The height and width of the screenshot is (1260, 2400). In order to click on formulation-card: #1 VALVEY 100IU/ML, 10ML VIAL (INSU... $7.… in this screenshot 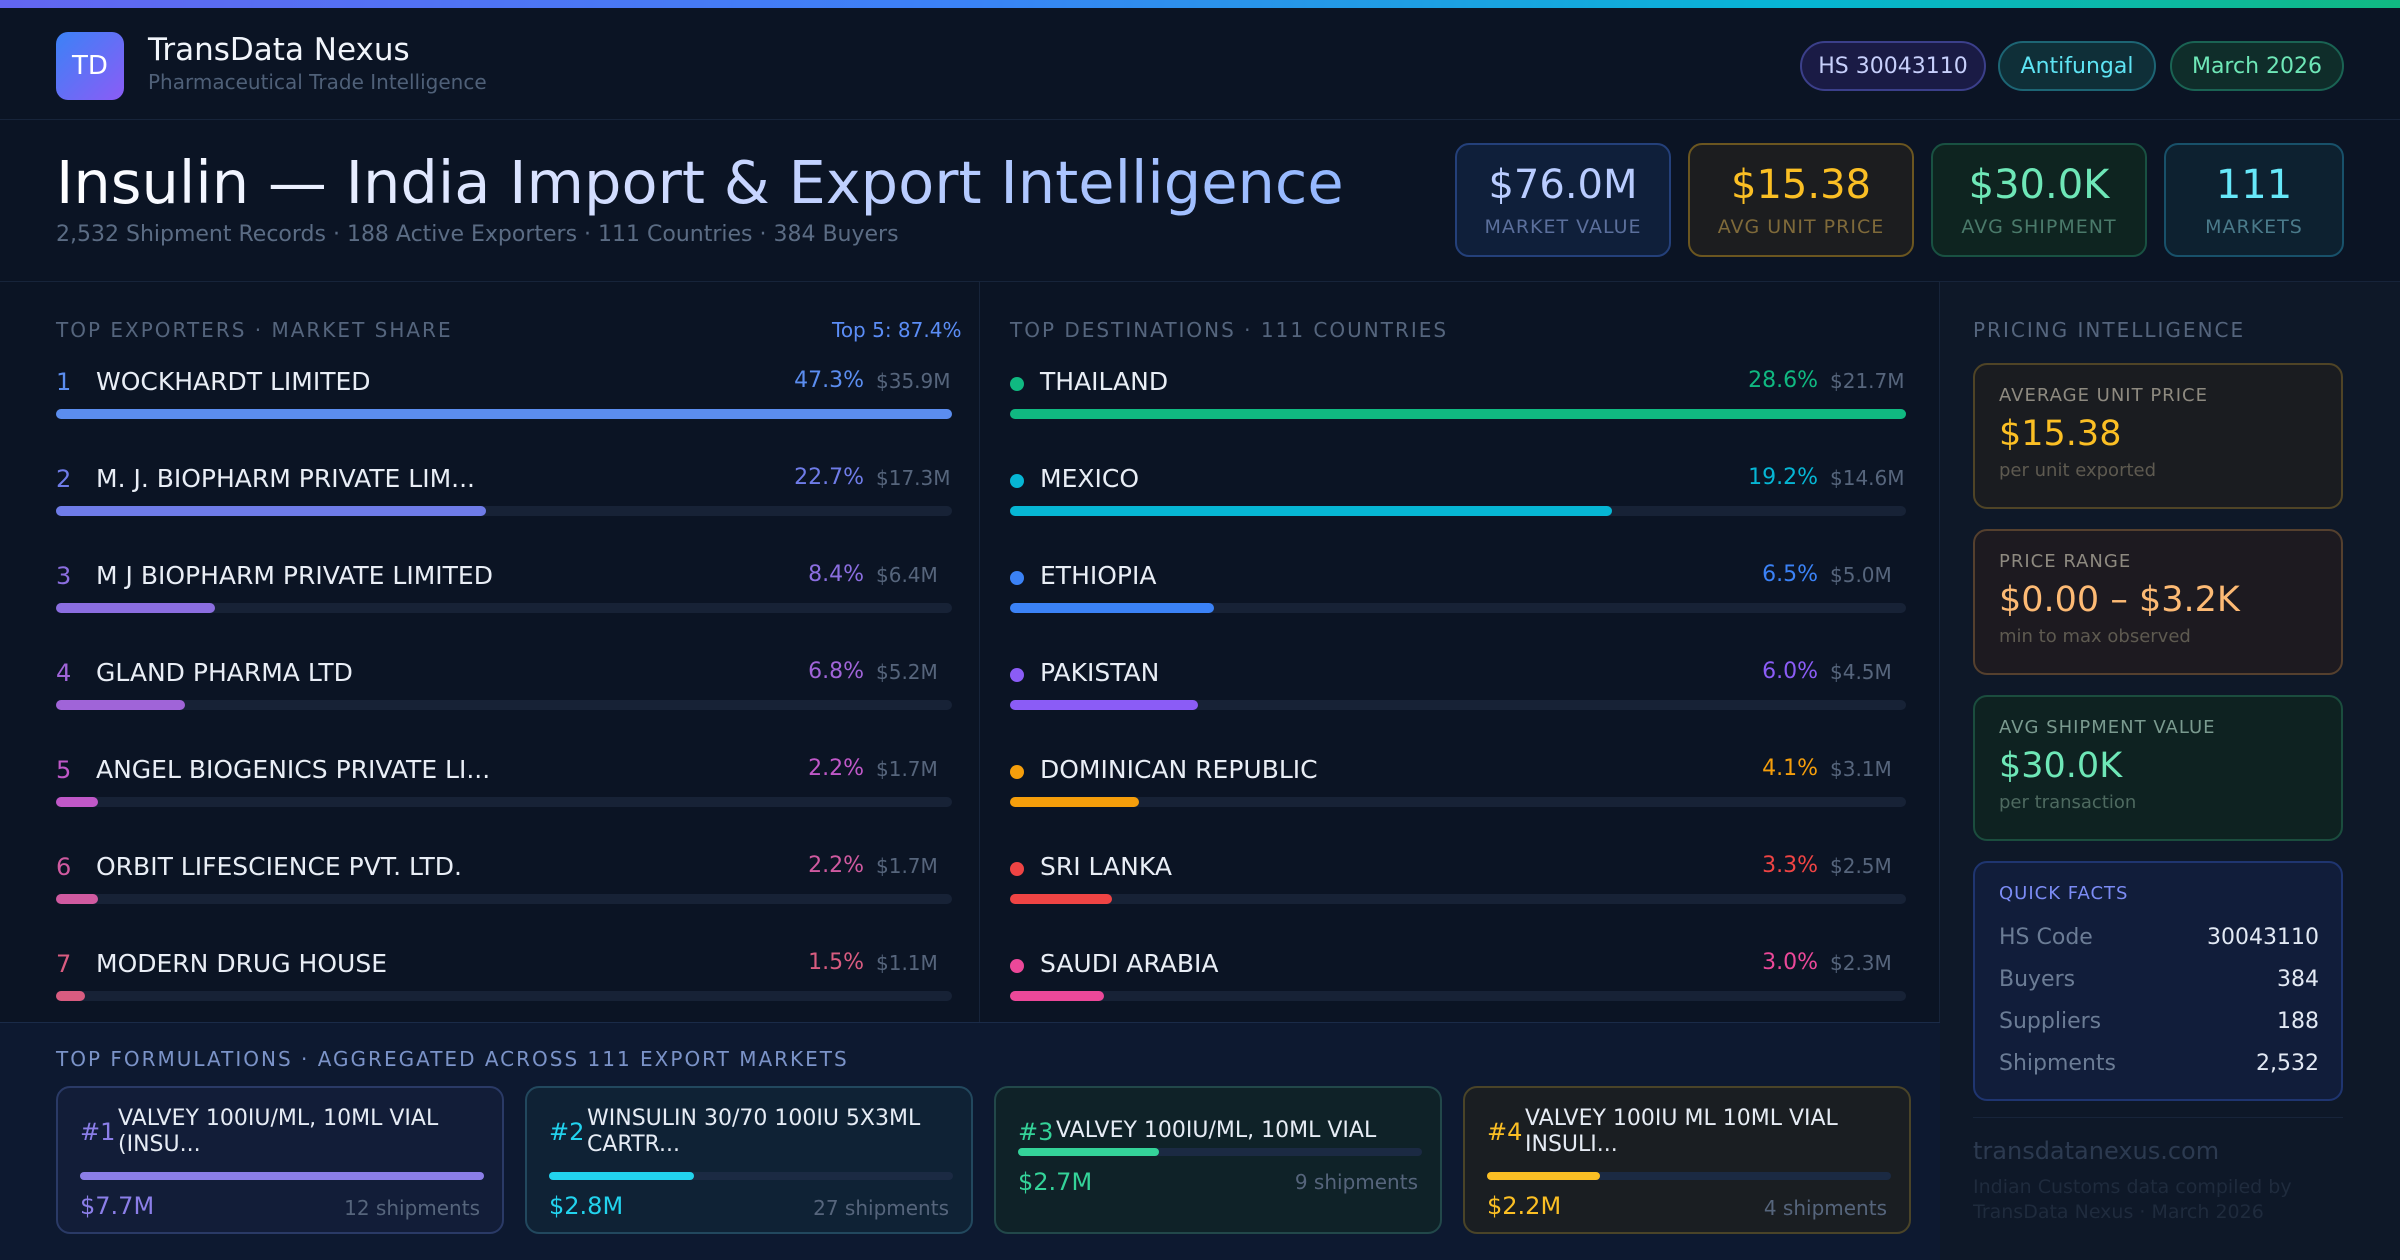, I will do `click(280, 1160)`.